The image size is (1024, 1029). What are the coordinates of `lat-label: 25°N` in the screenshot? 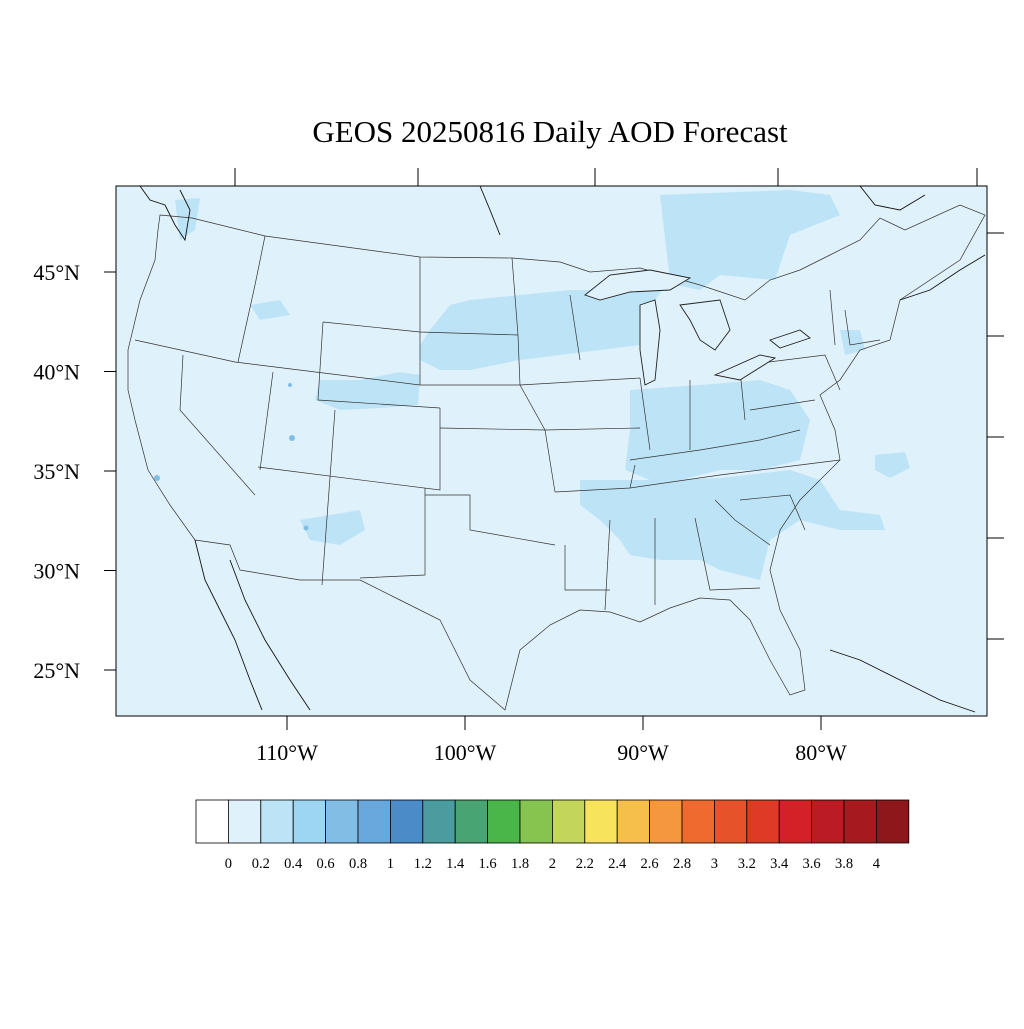 It's located at (56, 670).